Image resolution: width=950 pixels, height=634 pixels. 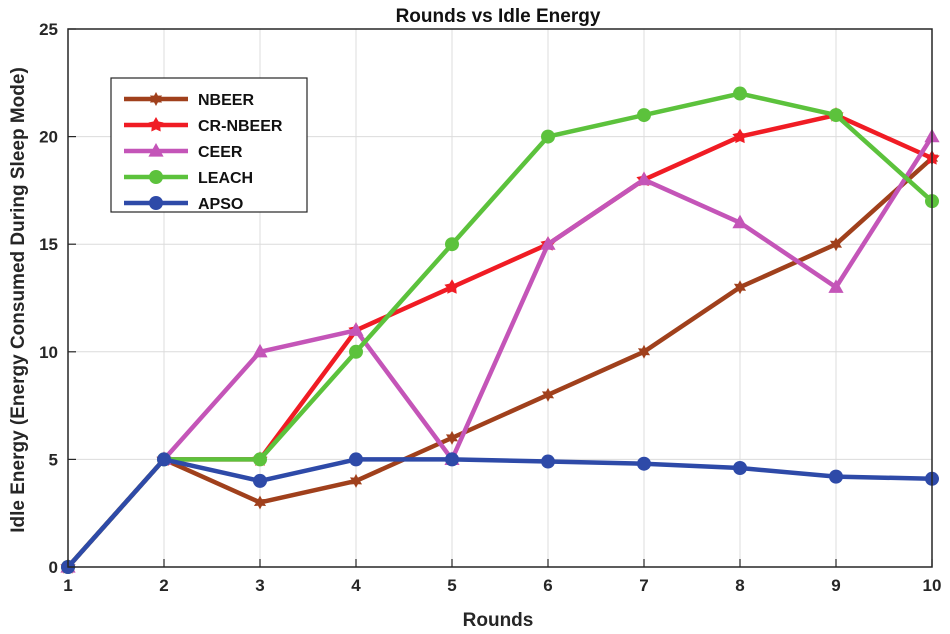 What do you see at coordinates (225, 178) in the screenshot?
I see `legend-label: LEACH` at bounding box center [225, 178].